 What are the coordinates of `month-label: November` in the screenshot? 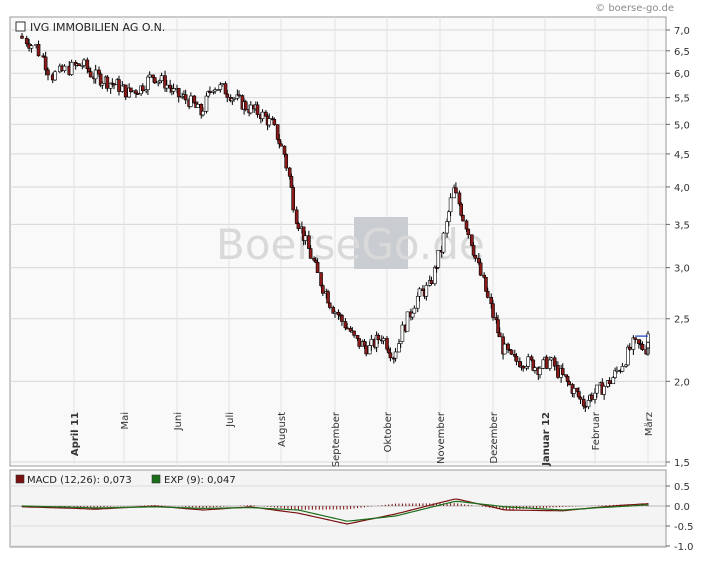 It's located at (441, 437).